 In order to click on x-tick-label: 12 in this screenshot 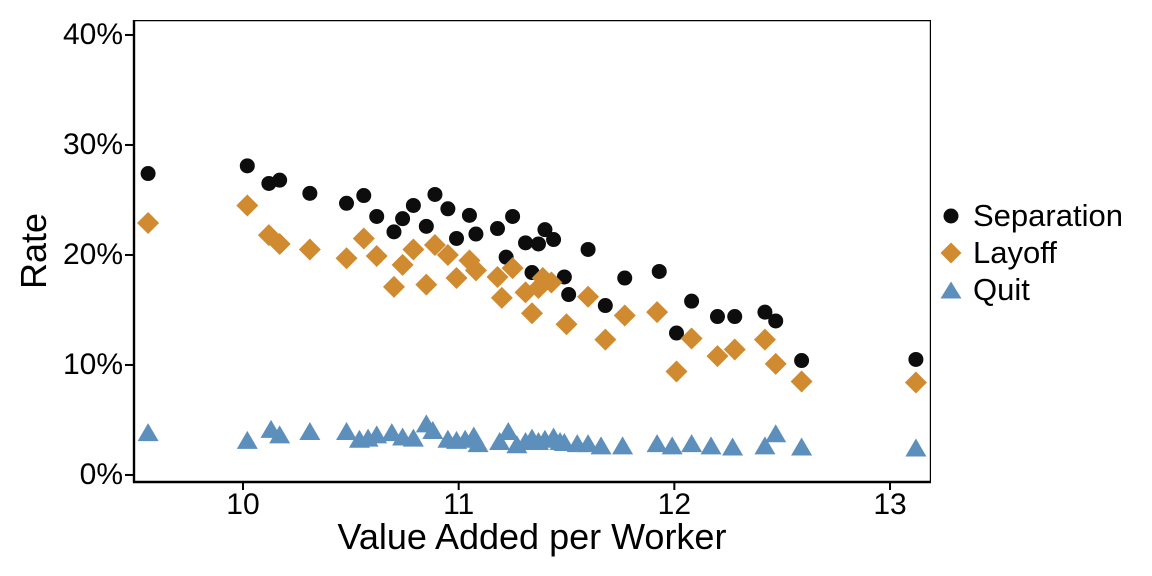, I will do `click(674, 504)`.